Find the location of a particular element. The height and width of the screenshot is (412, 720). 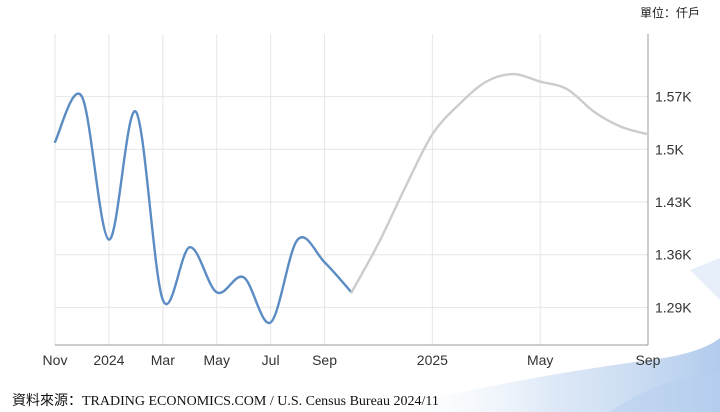

y-tick-label: 1.43K is located at coordinates (673, 202).